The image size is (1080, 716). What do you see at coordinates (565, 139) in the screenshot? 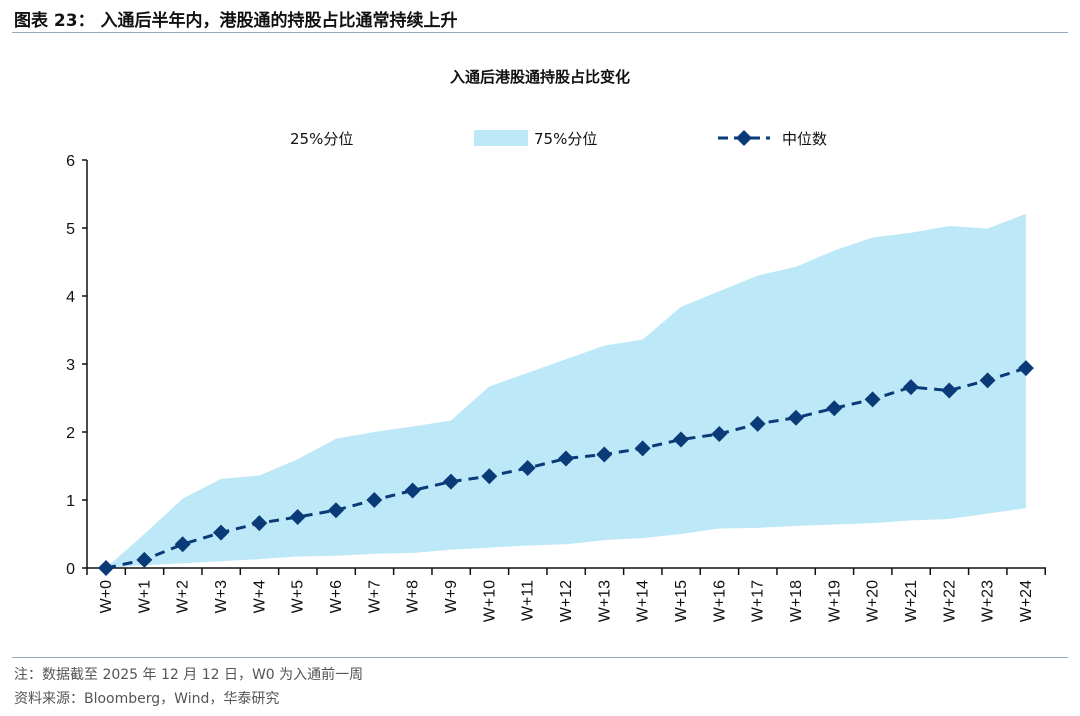
I see `legend-label-75pct: 75%分位` at bounding box center [565, 139].